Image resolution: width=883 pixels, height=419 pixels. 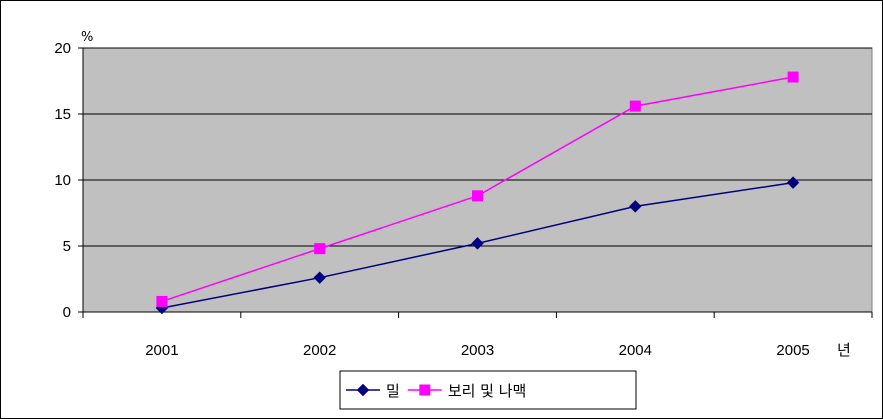 I want to click on x-axis-unit-label: 년, so click(x=844, y=350).